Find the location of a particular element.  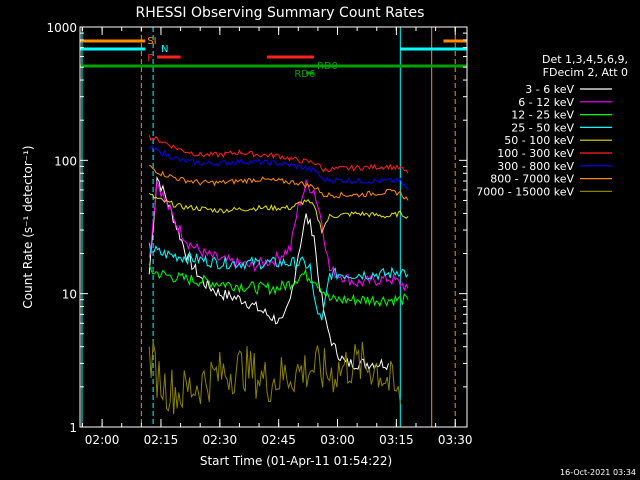

flag-label-n: N is located at coordinates (164, 49).